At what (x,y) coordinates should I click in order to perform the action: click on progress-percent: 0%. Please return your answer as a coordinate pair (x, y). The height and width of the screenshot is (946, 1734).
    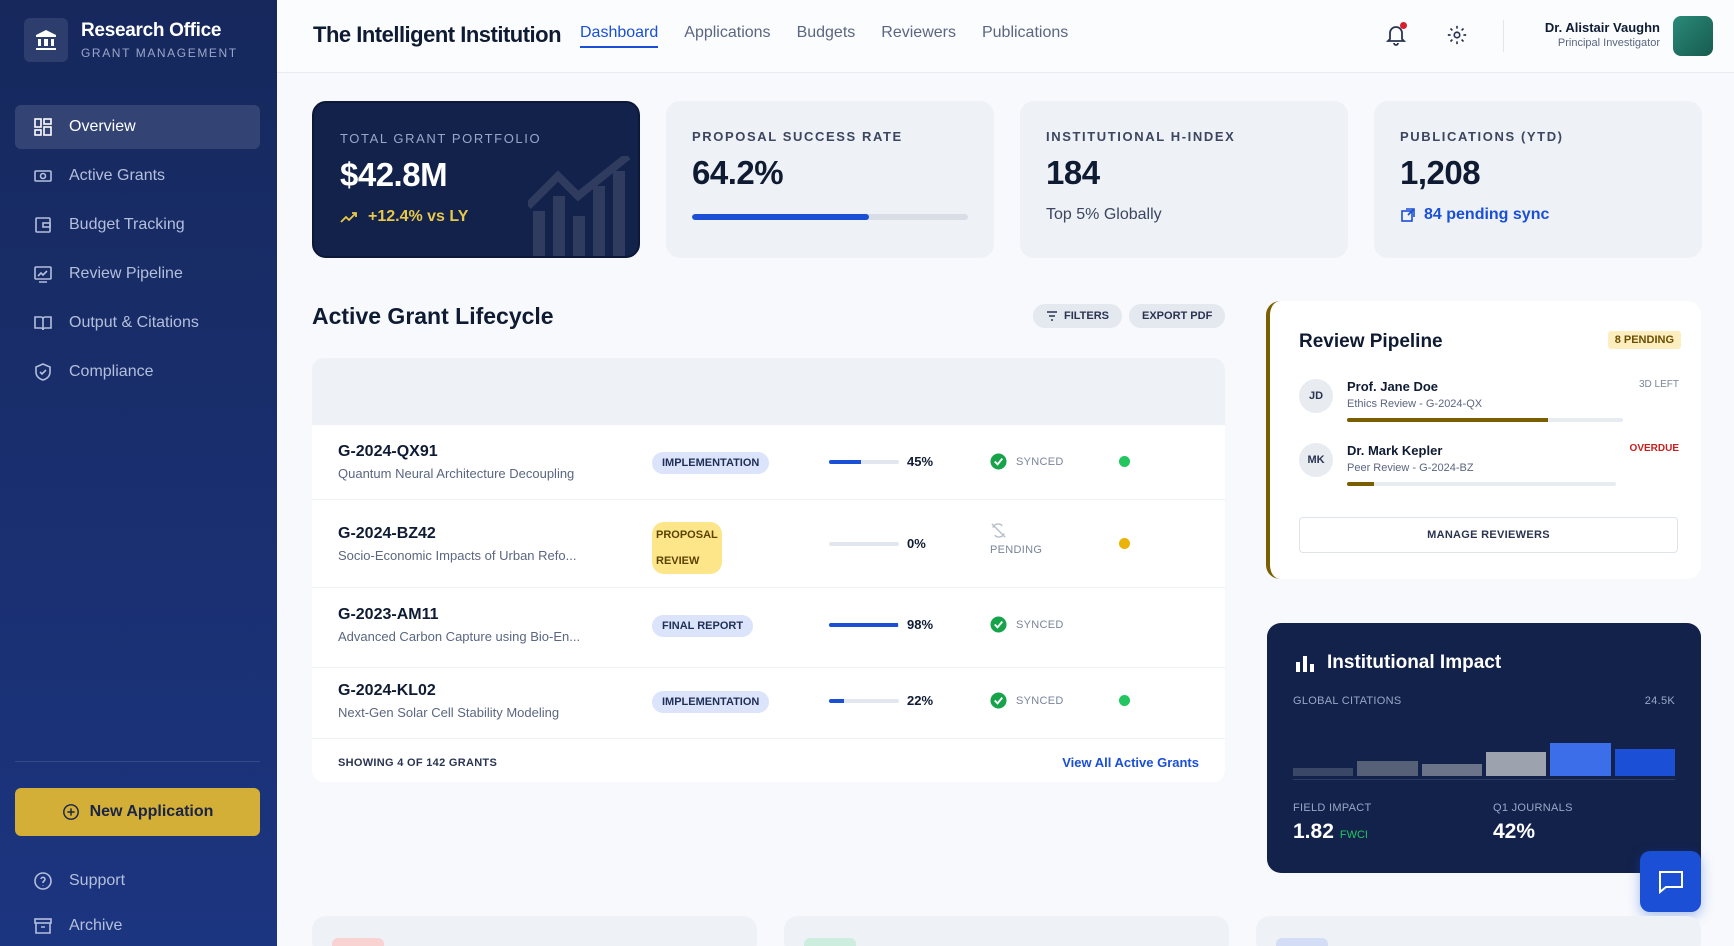
    Looking at the image, I should click on (916, 543).